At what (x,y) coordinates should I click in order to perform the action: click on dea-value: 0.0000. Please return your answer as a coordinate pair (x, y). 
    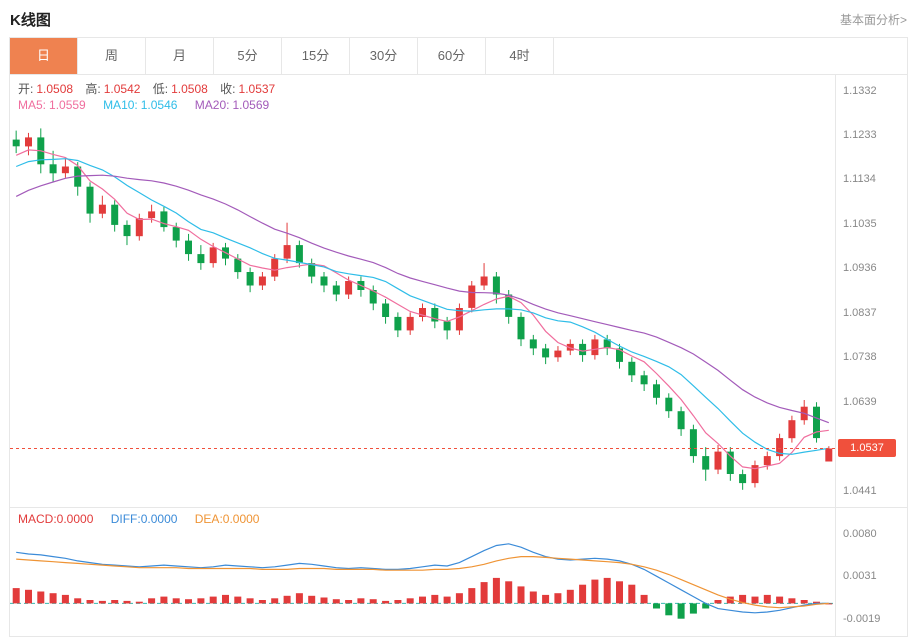
    Looking at the image, I should click on (241, 519).